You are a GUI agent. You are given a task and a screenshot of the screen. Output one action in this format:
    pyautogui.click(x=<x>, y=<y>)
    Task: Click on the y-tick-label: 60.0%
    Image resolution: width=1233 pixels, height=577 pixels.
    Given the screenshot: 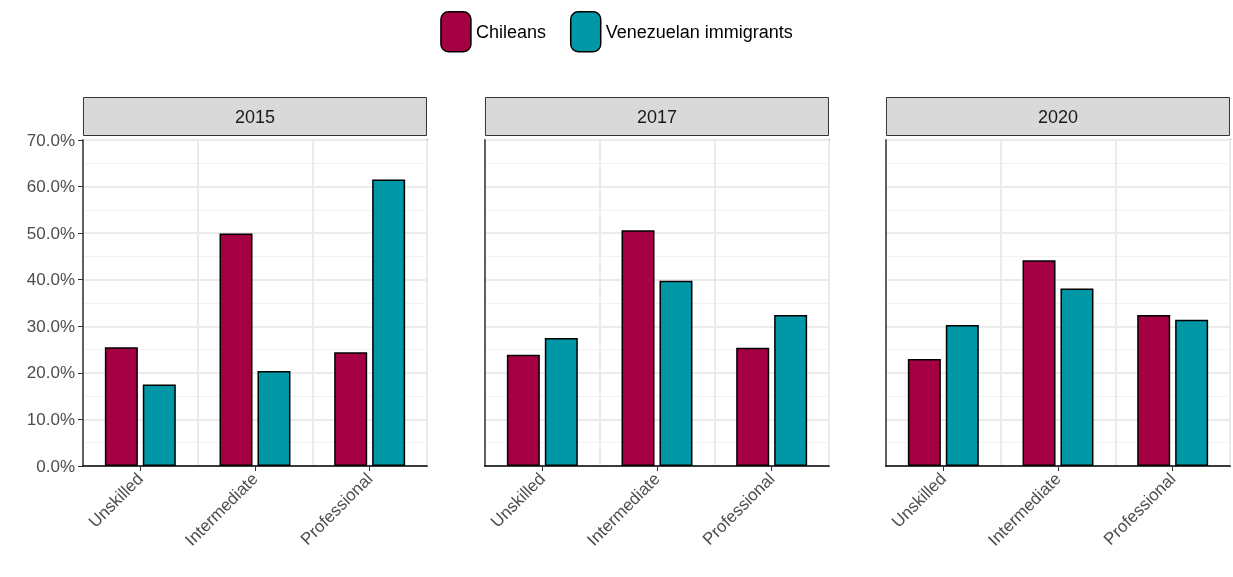 What is the action you would take?
    pyautogui.click(x=50, y=187)
    